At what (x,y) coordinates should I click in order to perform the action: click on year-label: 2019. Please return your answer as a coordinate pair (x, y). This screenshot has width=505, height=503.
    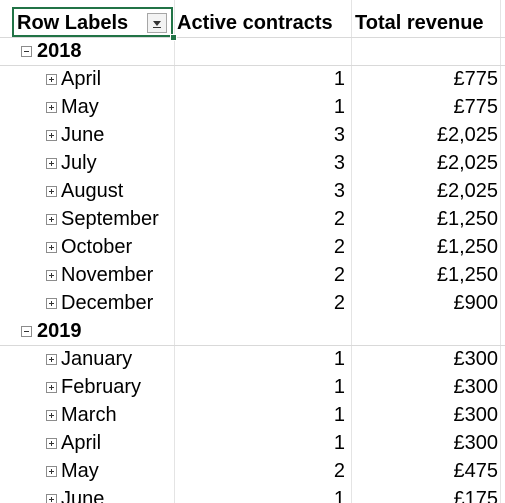
    Looking at the image, I should click on (59, 331).